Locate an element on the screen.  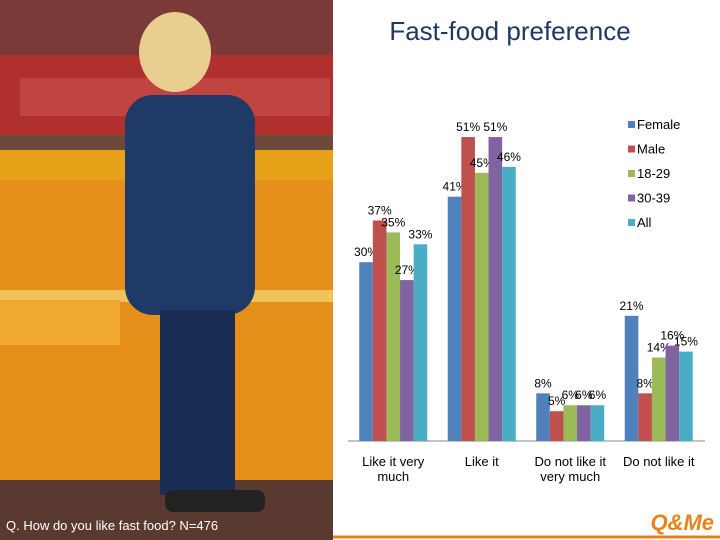
data-label: 46% is located at coordinates (509, 157).